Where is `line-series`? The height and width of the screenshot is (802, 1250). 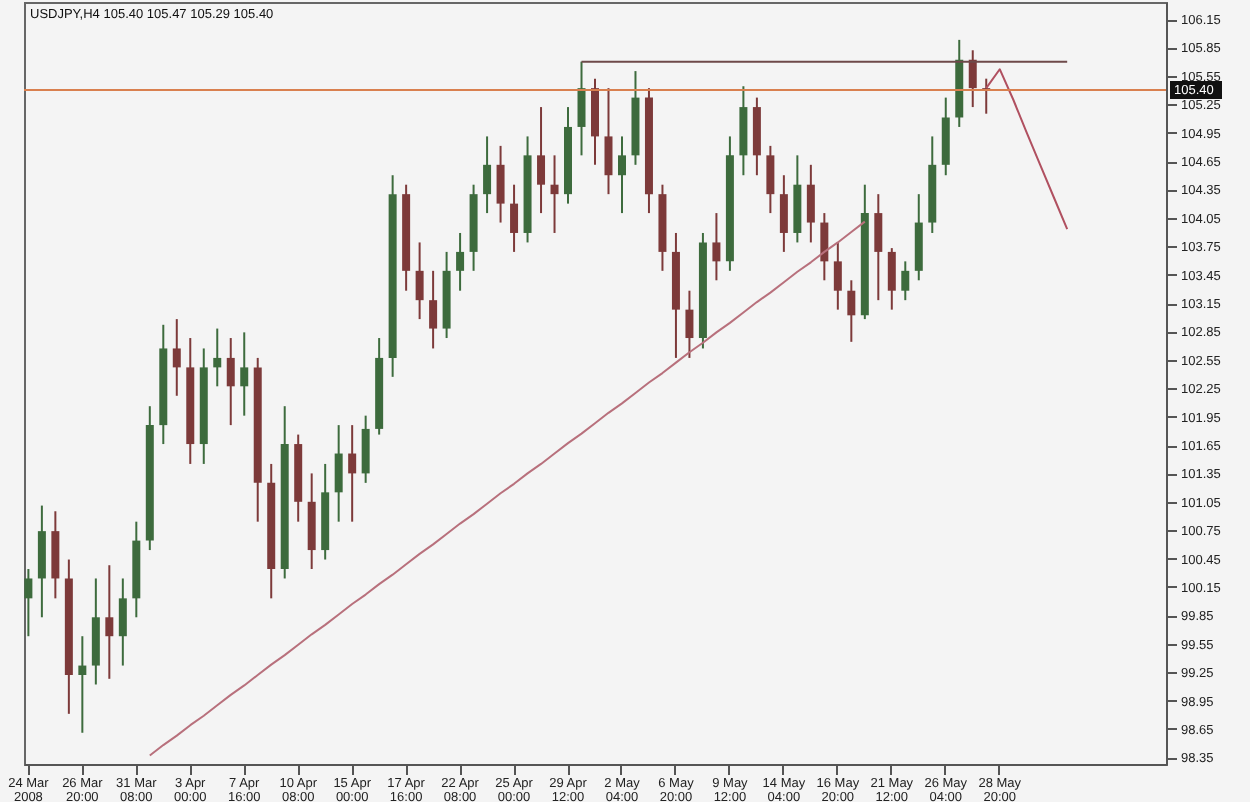
line-series is located at coordinates (1027, 149).